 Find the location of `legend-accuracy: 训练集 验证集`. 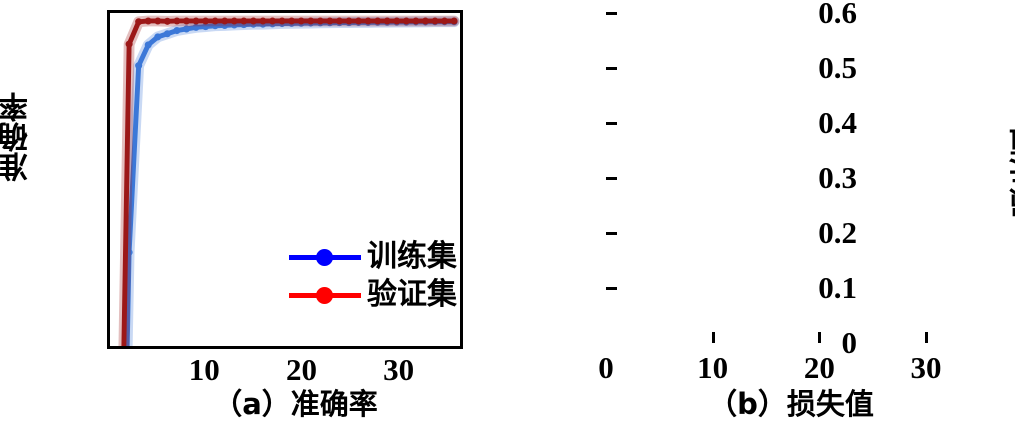

legend-accuracy: 训练集 验证集 is located at coordinates (373, 276).